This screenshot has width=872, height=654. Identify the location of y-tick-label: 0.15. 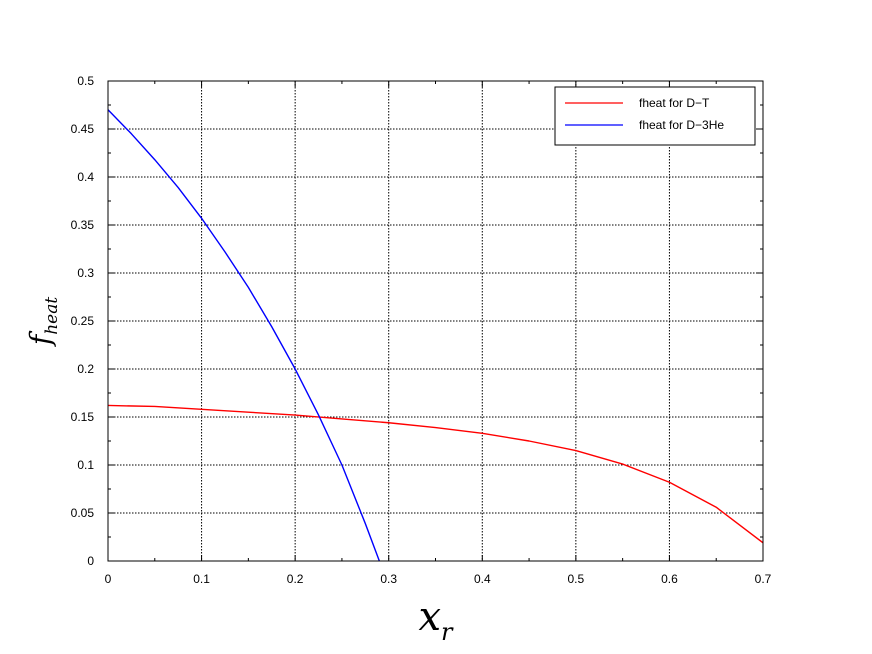
(83, 417).